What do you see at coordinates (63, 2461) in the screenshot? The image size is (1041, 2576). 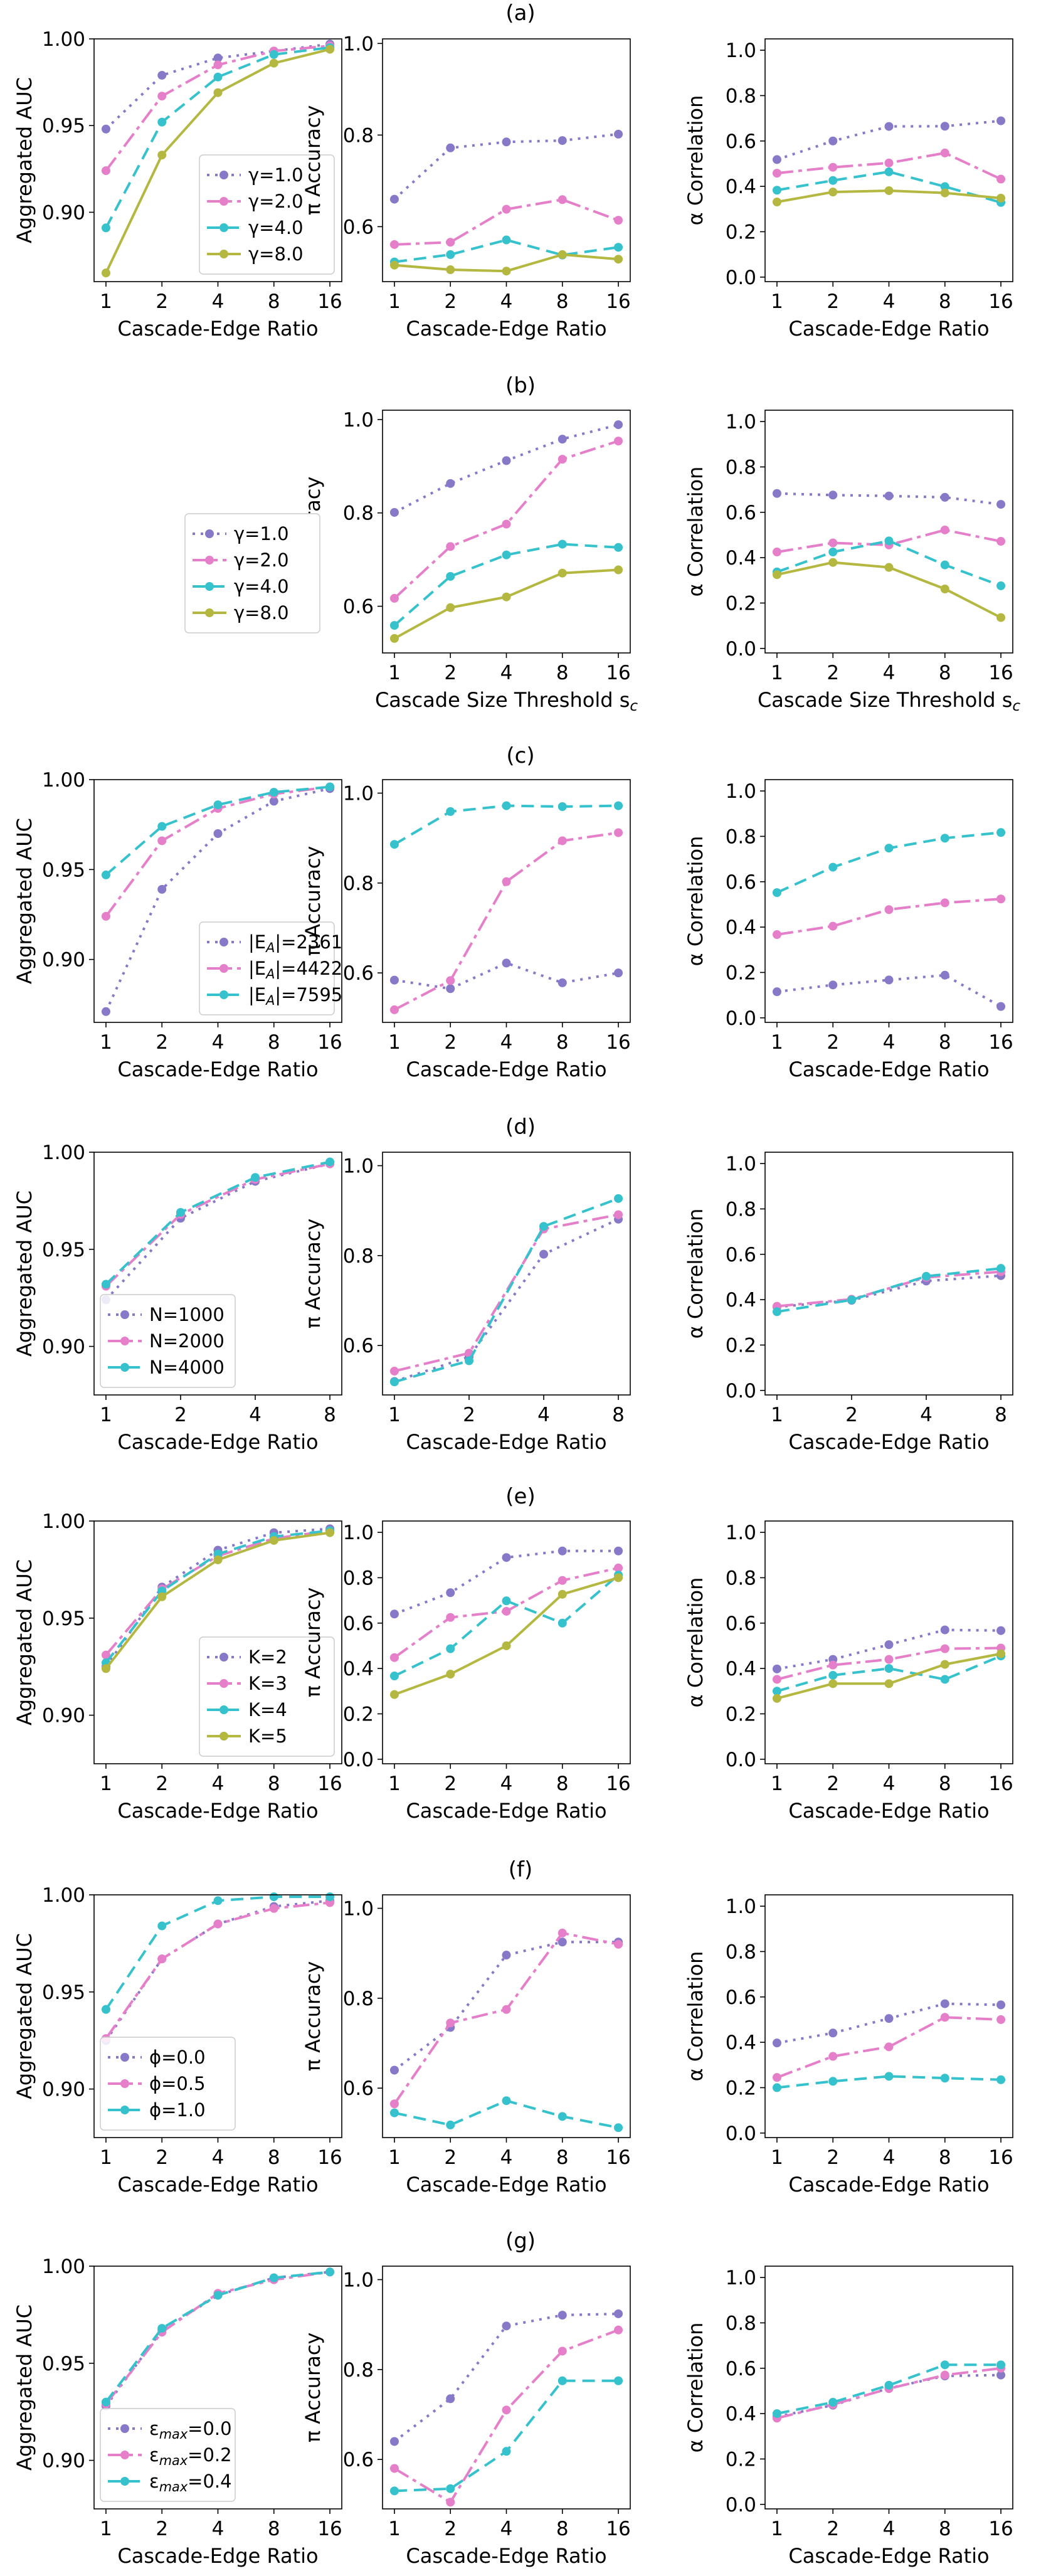 I see `y-tick-label: 0.90` at bounding box center [63, 2461].